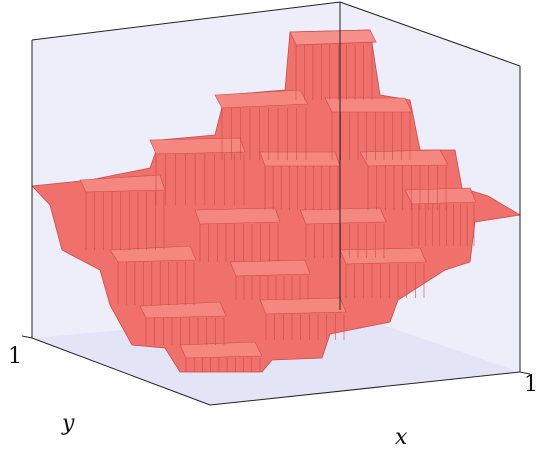  What do you see at coordinates (27, 337) in the screenshot?
I see `y-tick` at bounding box center [27, 337].